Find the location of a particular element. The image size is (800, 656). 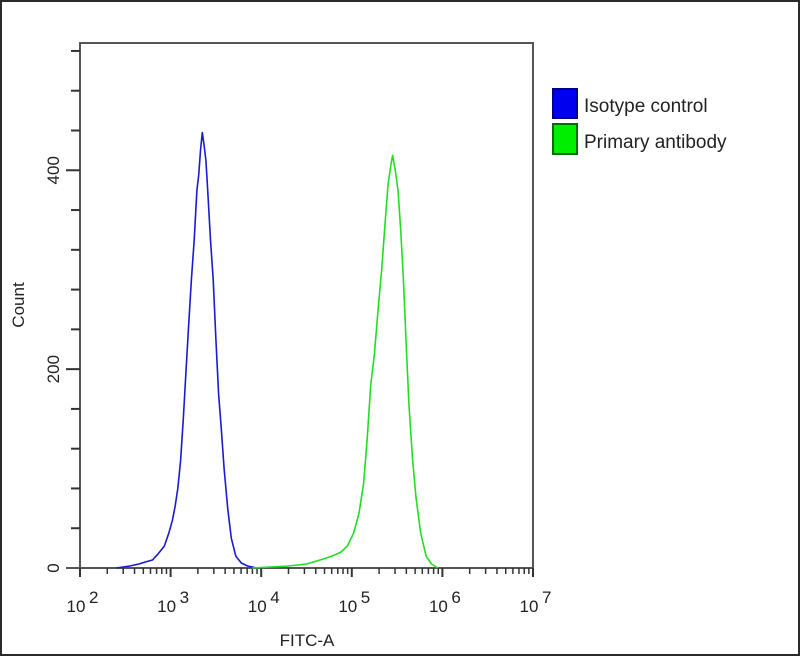

y-tick-label: 0 is located at coordinates (53, 567).